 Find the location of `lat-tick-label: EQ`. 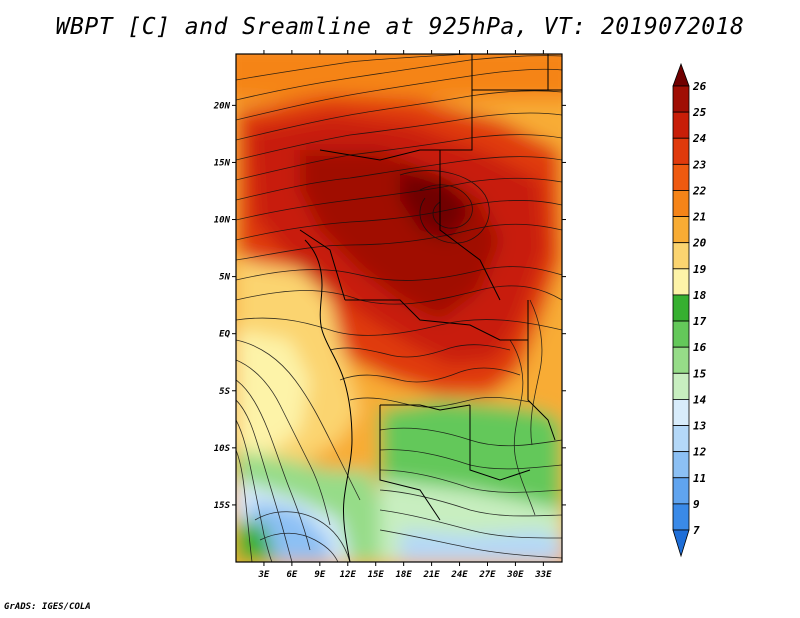

lat-tick-label: EQ is located at coordinates (224, 335).